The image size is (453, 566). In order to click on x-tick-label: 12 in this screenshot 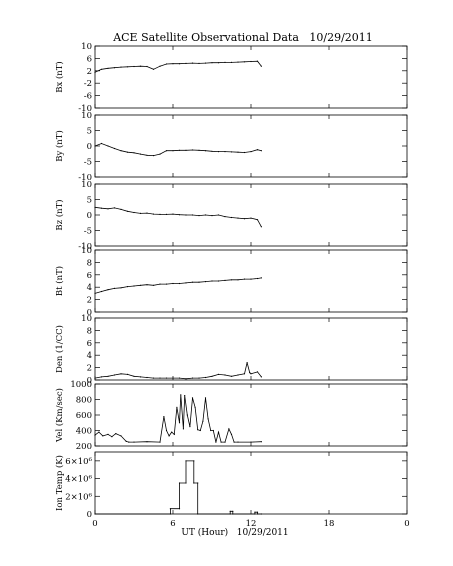, I will do `click(251, 524)`.